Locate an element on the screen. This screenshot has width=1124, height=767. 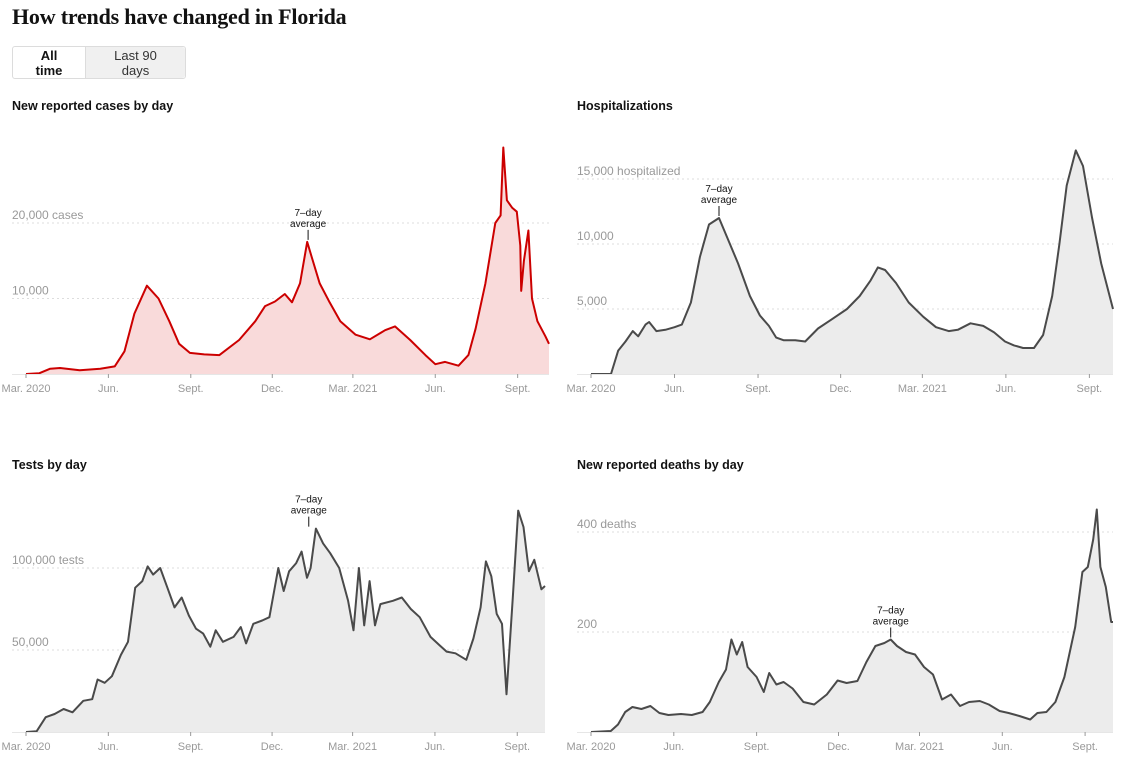
chart-title: Hospitalizations is located at coordinates (625, 106).